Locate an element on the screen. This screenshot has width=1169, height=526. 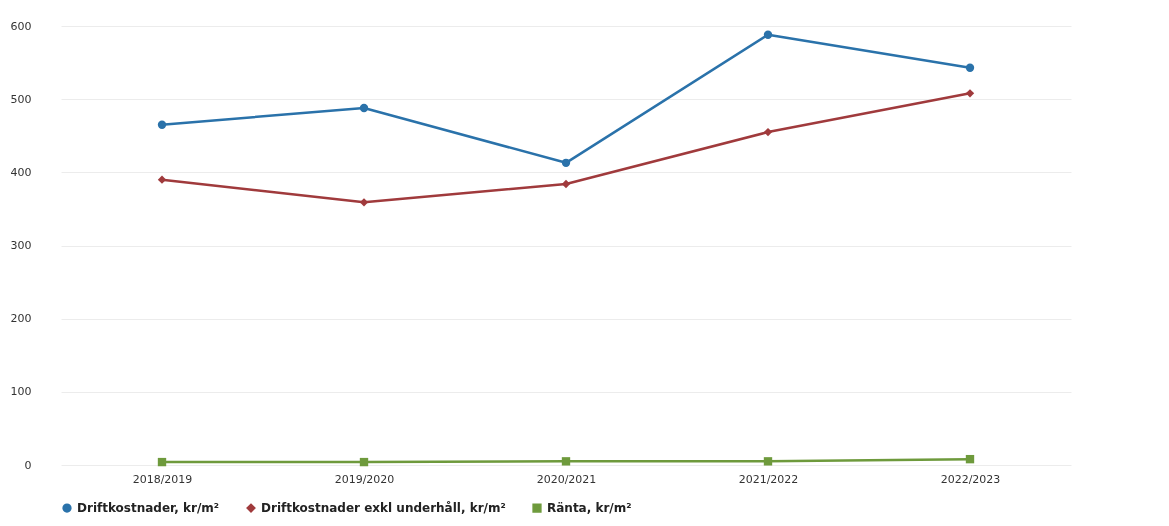
x-tick-label: 2018/2019 is located at coordinates (162, 479).